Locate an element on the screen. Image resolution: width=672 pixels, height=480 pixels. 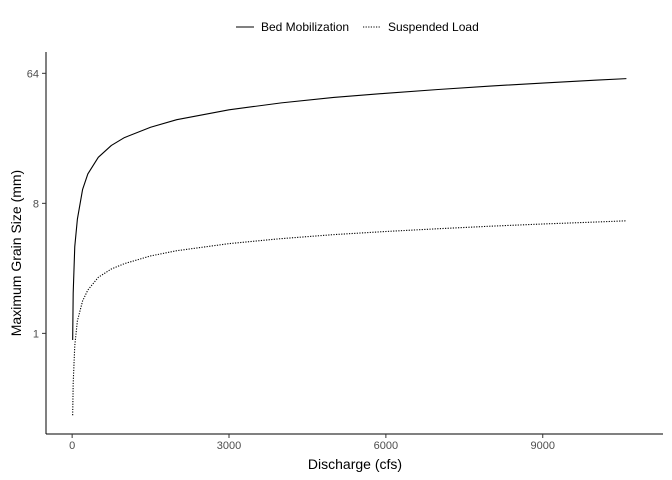
y-tick-label: 64 is located at coordinates (33, 74).